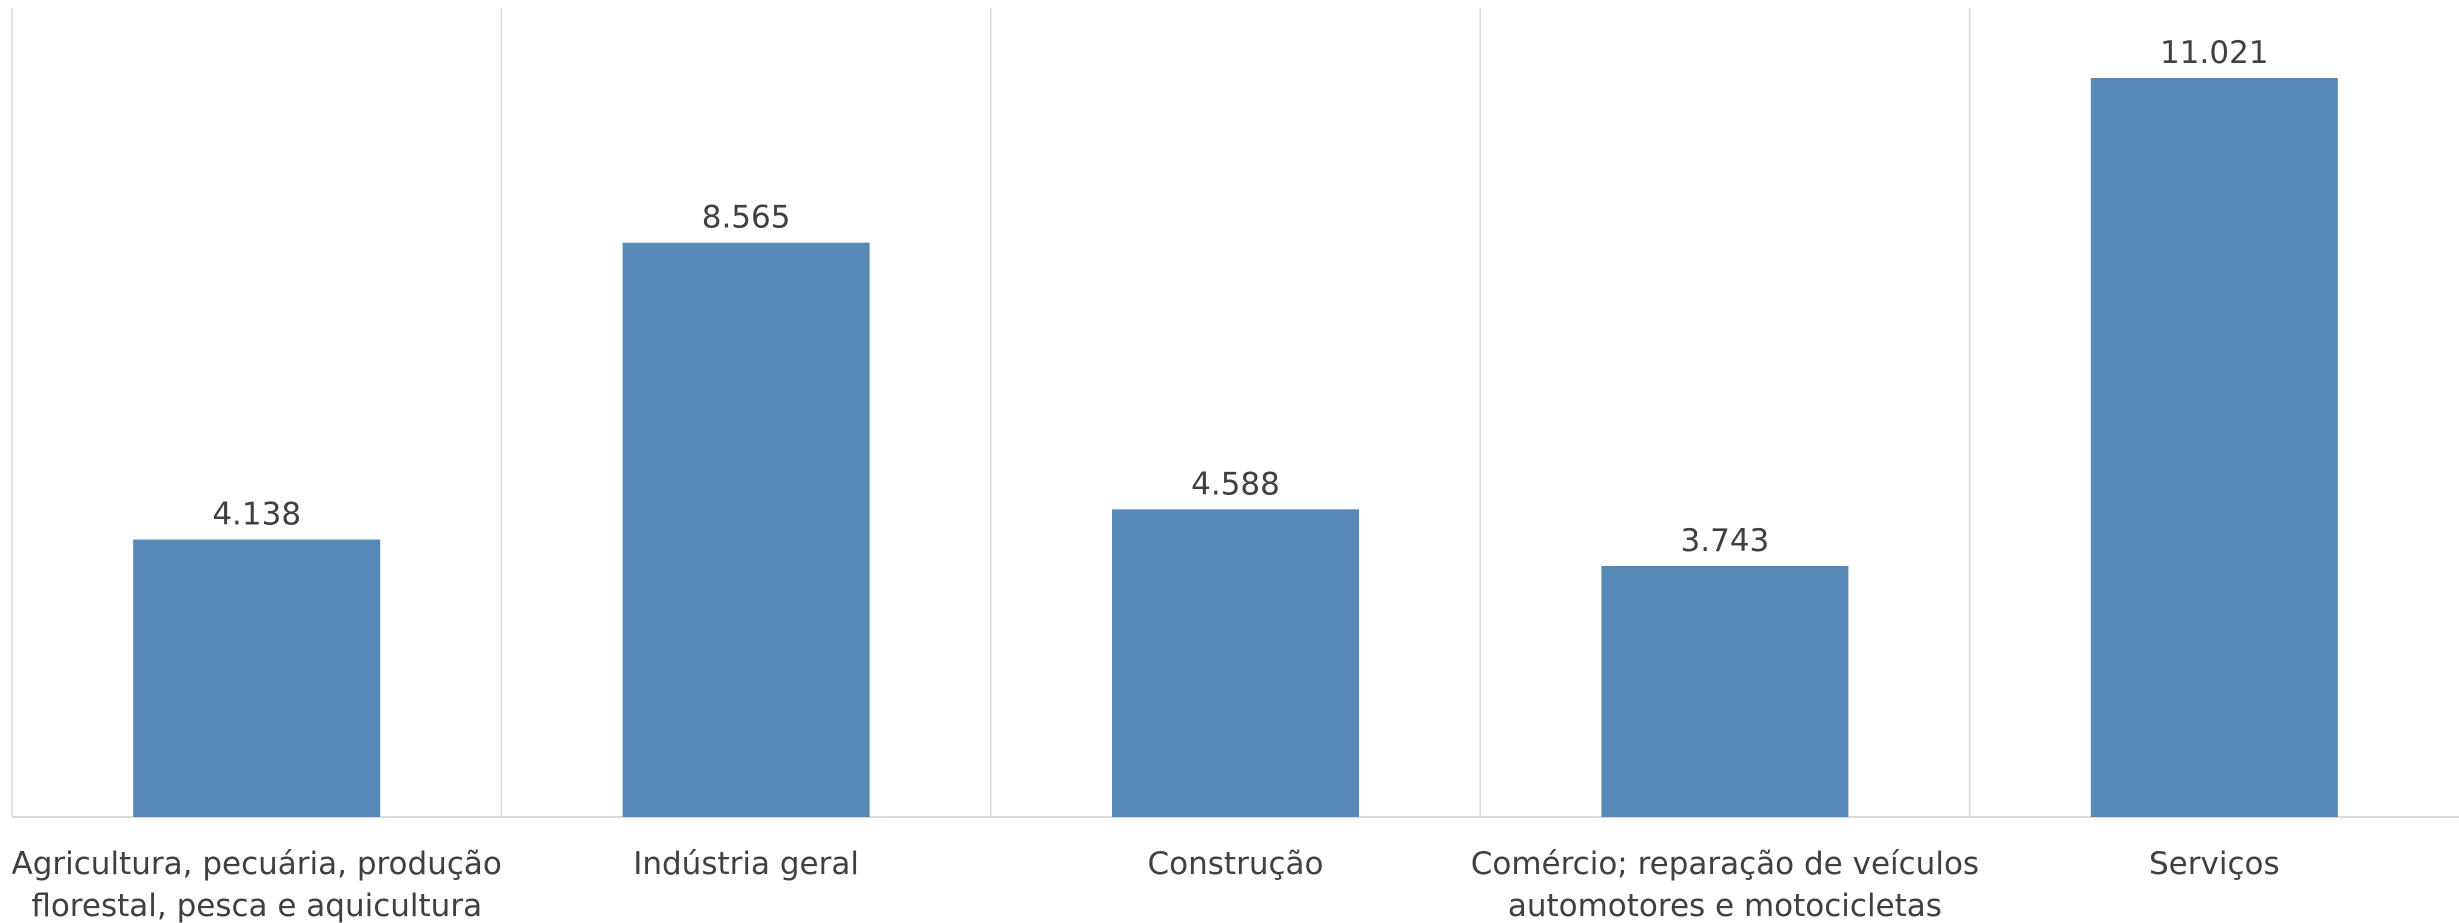 The image size is (2459, 923). Describe the element at coordinates (257, 864) in the screenshot. I see `category-label-line: Agricultura, pecuária, produção` at that location.